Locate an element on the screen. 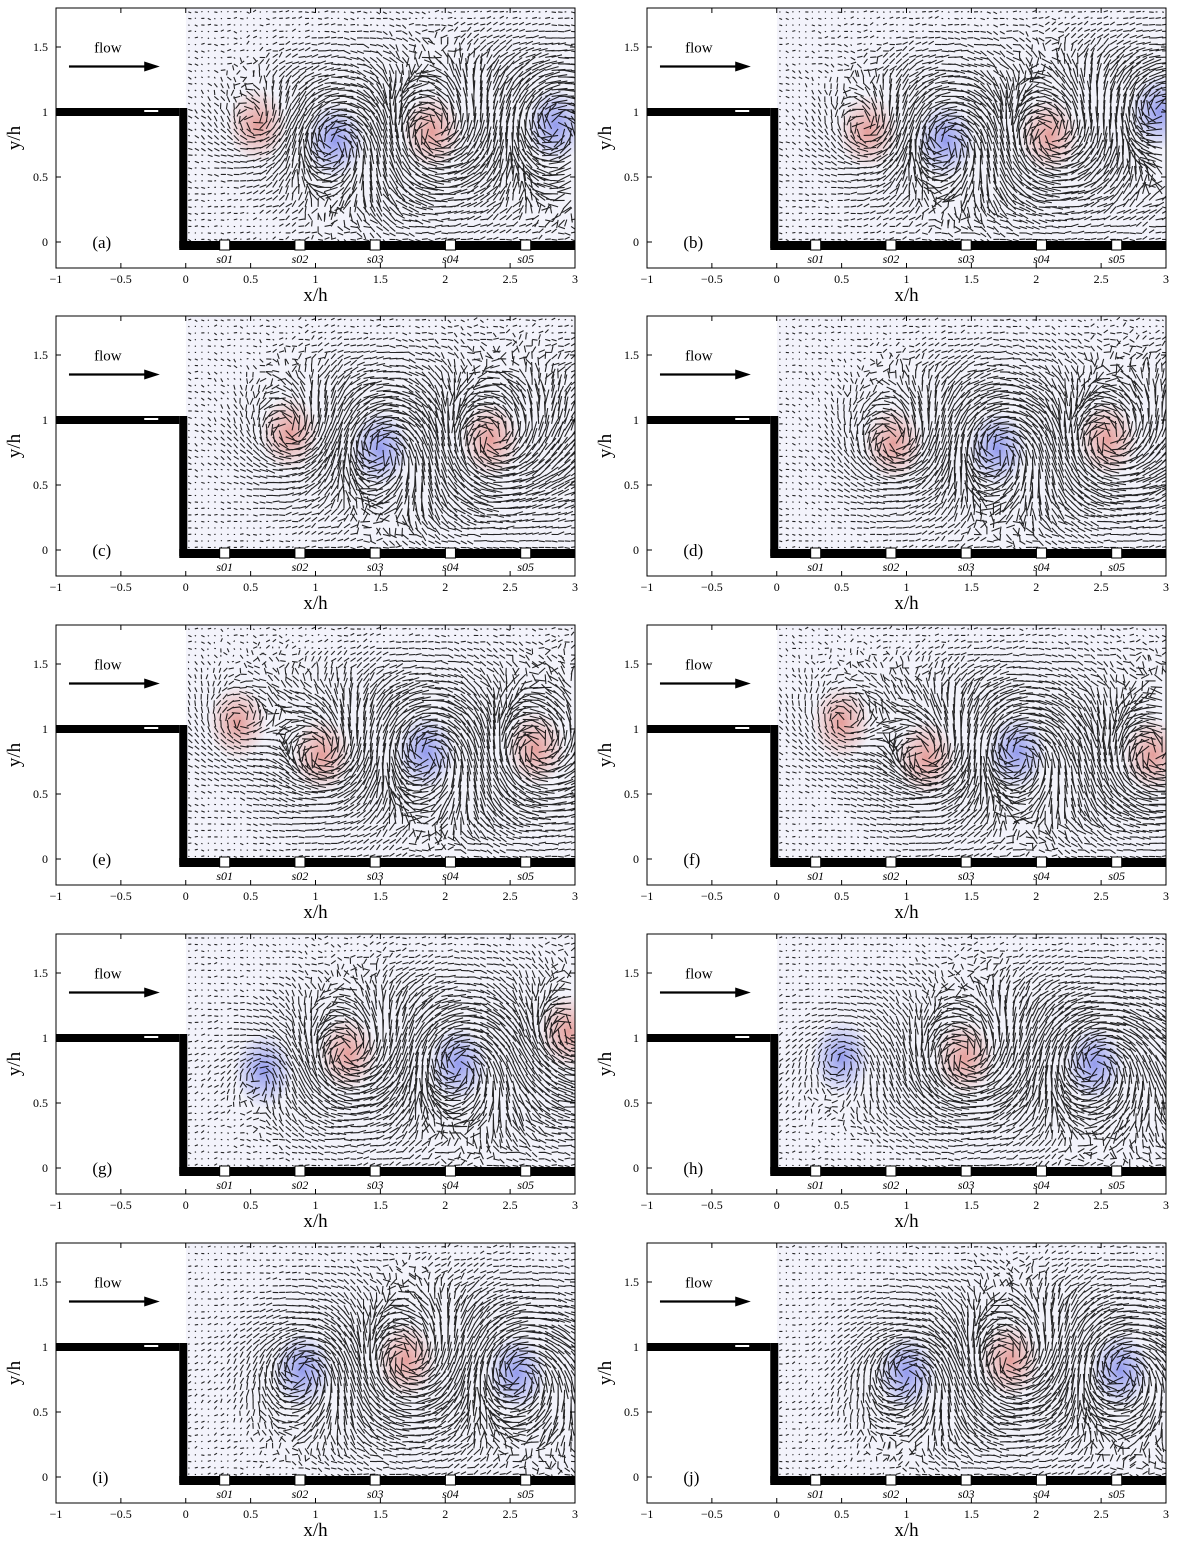 Image resolution: width=1182 pixels, height=1543 pixels. y-tick-label: 0 is located at coordinates (636, 550).